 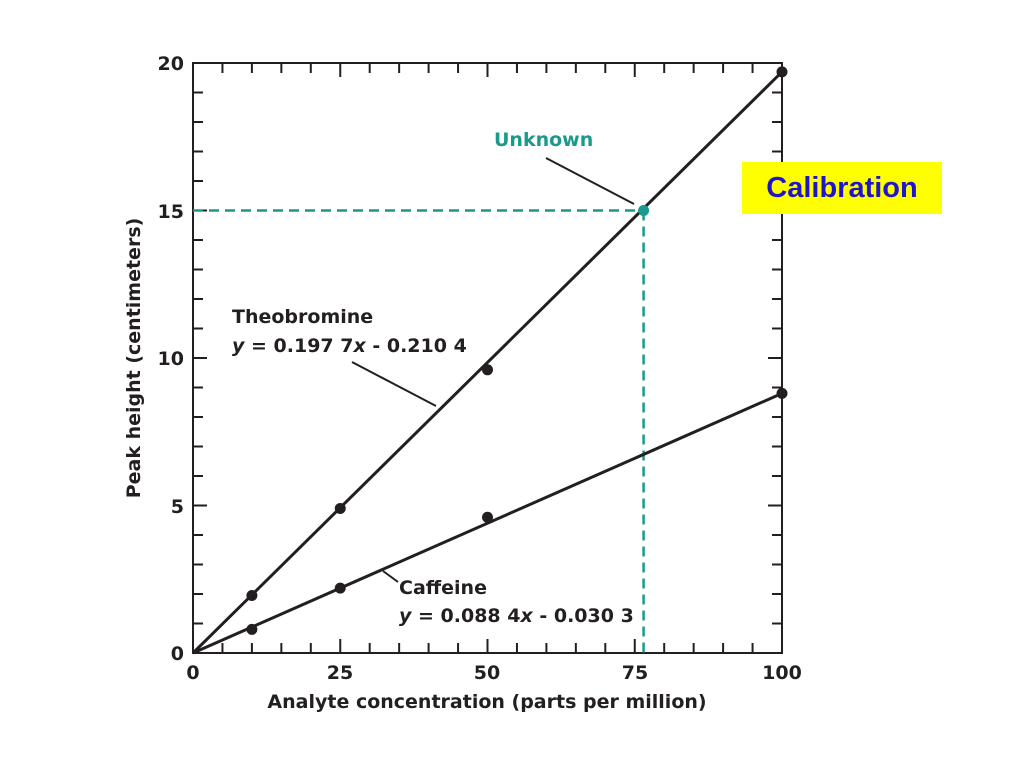 I want to click on caffeine-equation: y = 0.088 4x - 0.030 3, so click(x=516, y=616).